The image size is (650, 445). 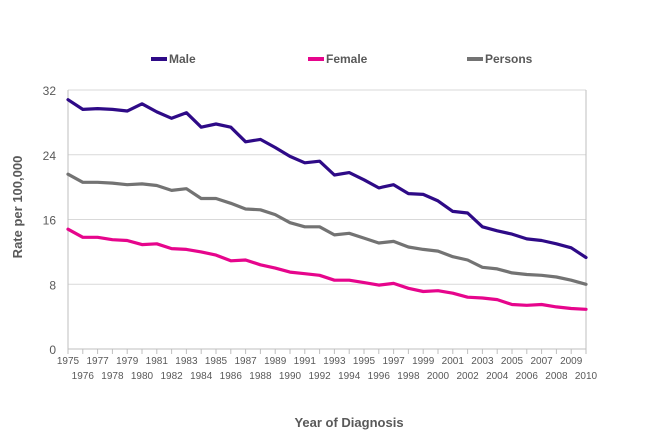 What do you see at coordinates (260, 376) in the screenshot?
I see `x-tick-label: 1988` at bounding box center [260, 376].